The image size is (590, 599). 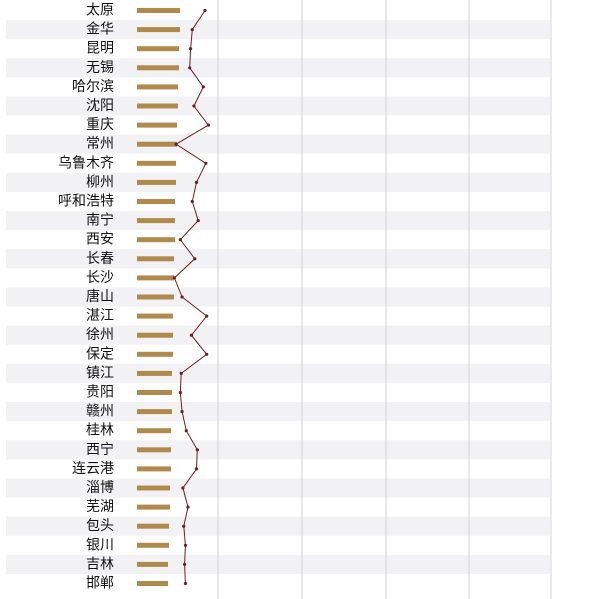 I want to click on category-label: 徐州, so click(x=100, y=335).